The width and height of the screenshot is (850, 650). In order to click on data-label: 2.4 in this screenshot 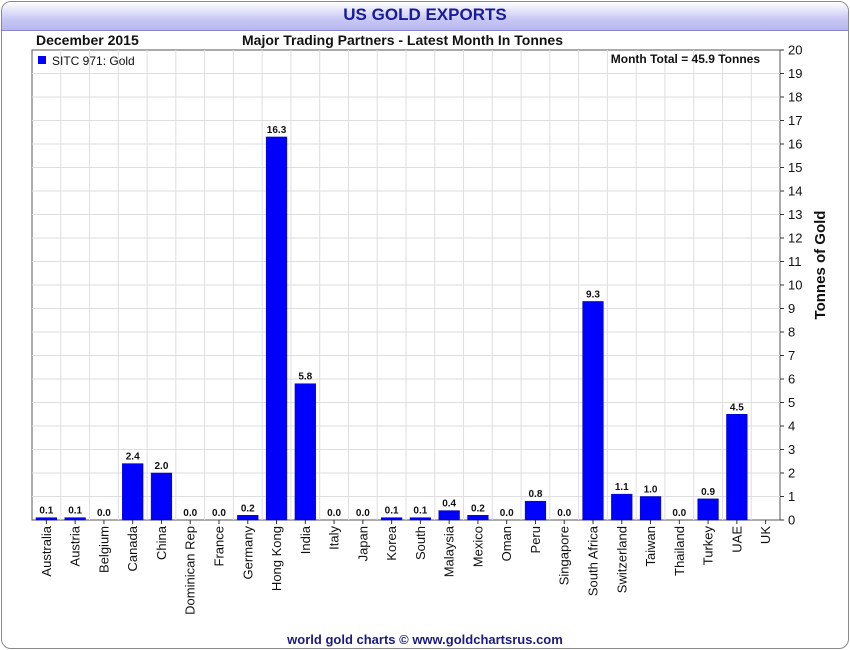, I will do `click(133, 457)`.